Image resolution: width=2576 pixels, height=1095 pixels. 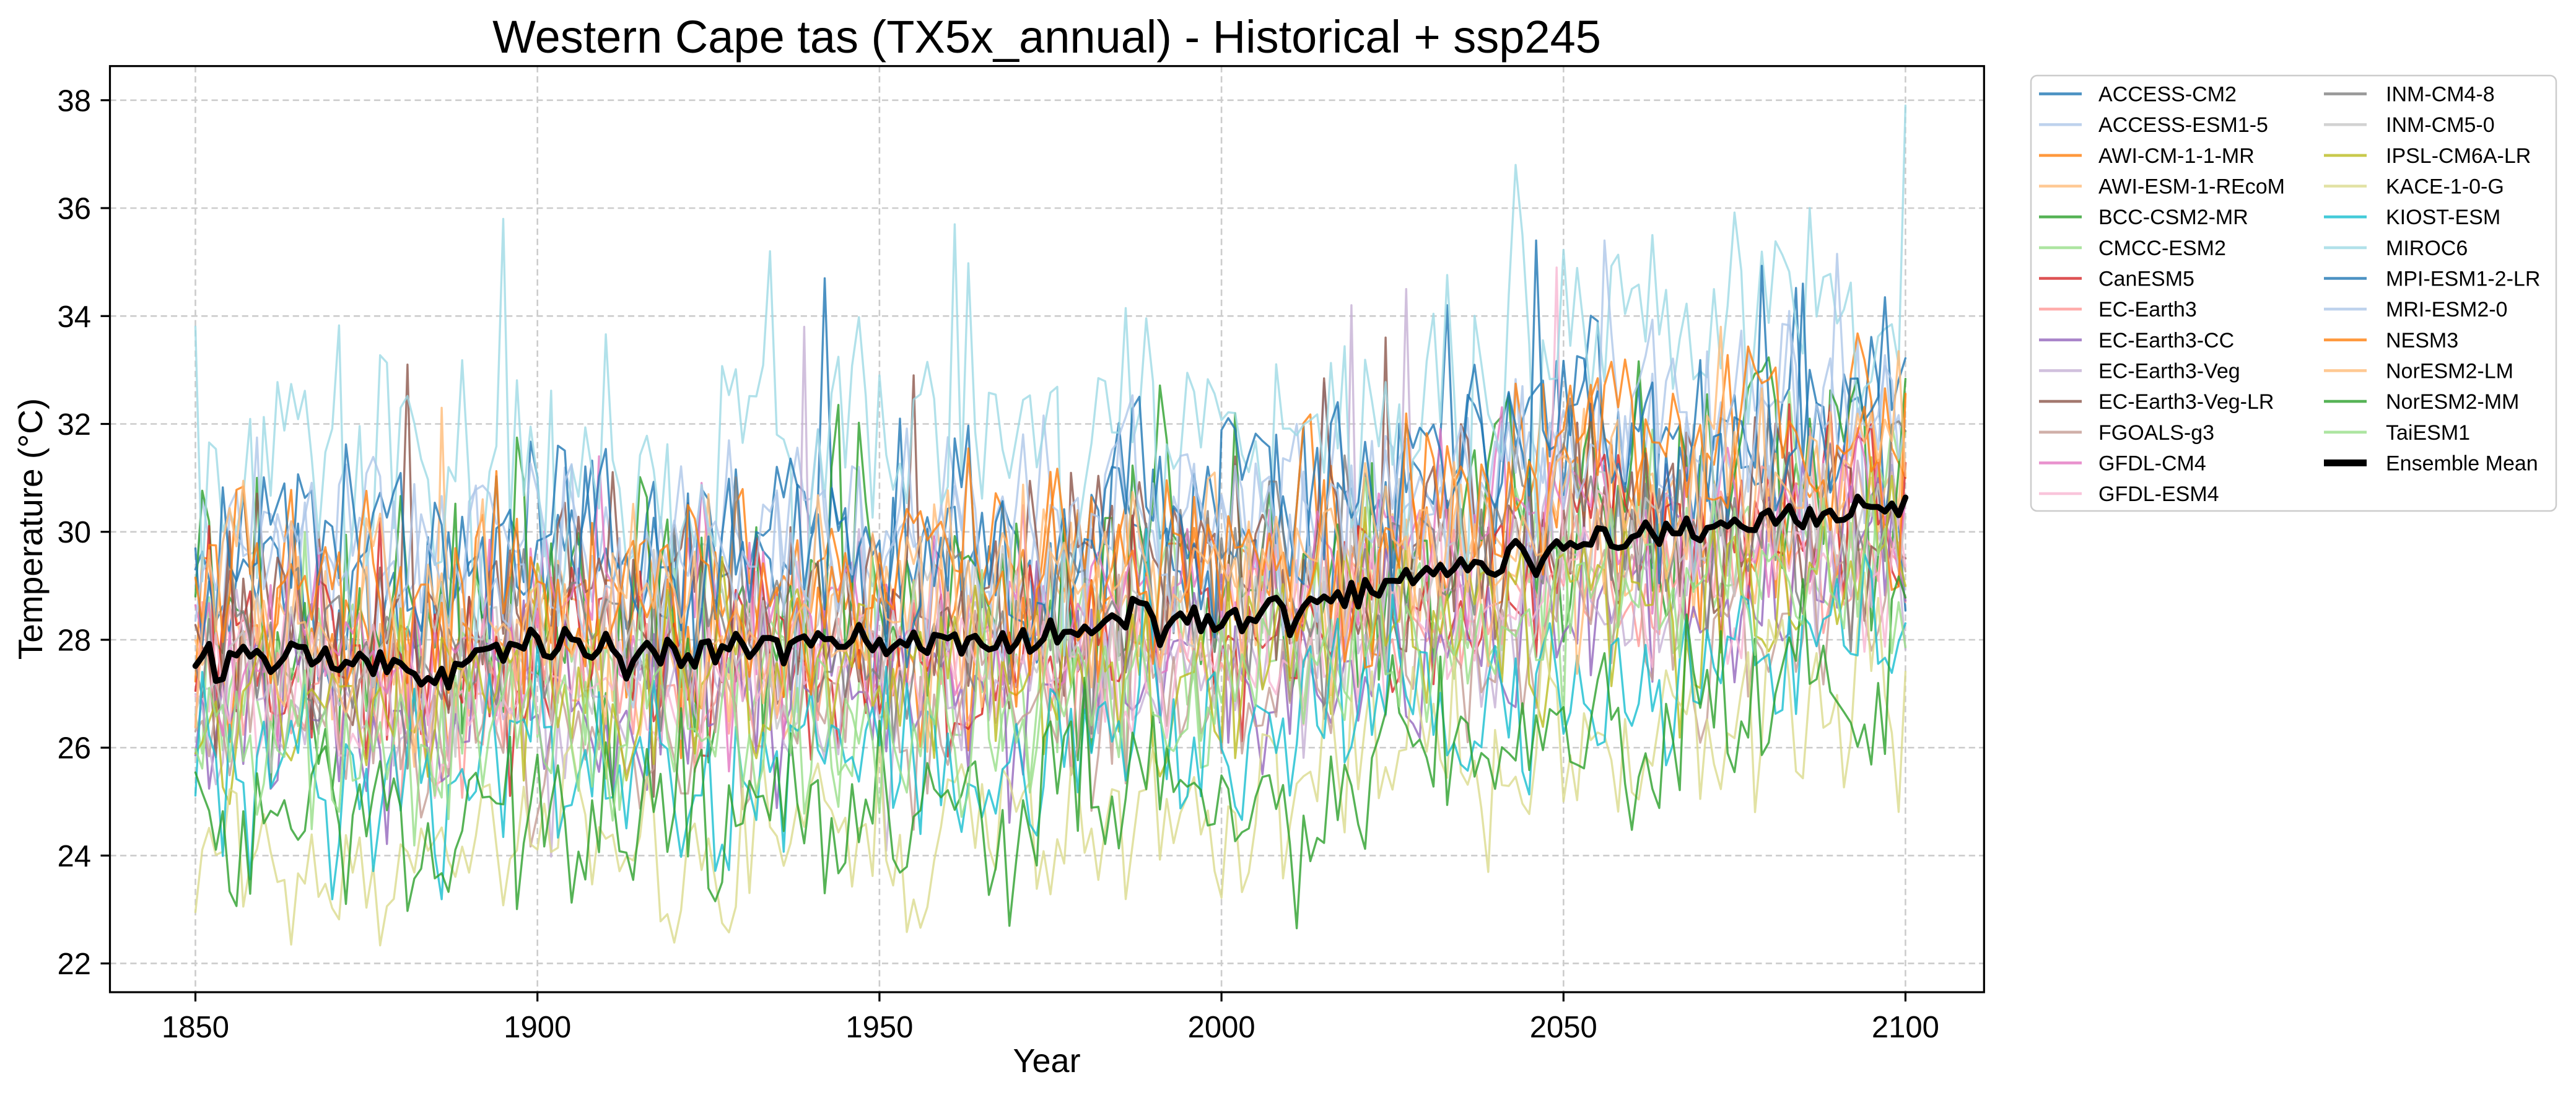 What do you see at coordinates (2158, 494) in the screenshot?
I see `svg-text: GFDL-ESM4` at bounding box center [2158, 494].